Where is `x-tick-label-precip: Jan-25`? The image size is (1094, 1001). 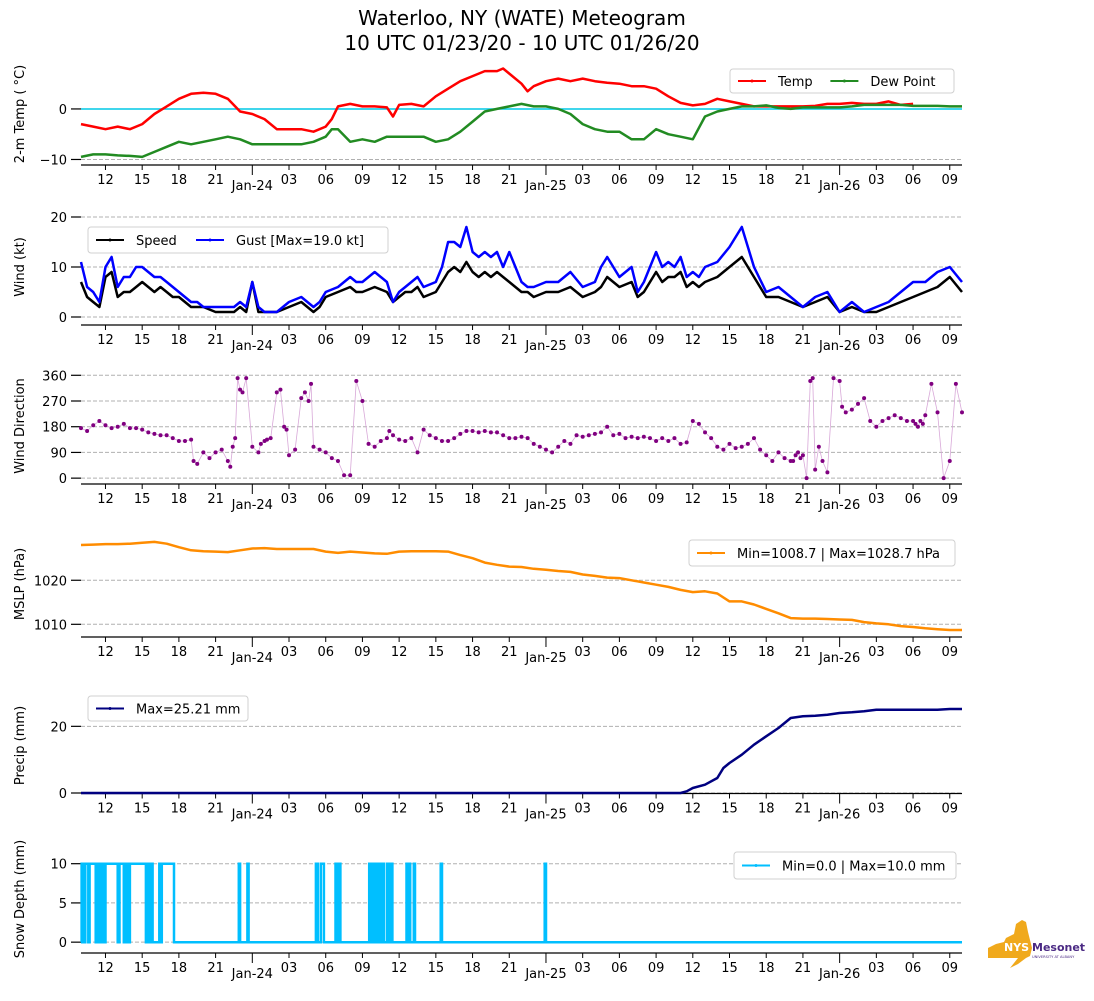 x-tick-label-precip: Jan-25 is located at coordinates (545, 815).